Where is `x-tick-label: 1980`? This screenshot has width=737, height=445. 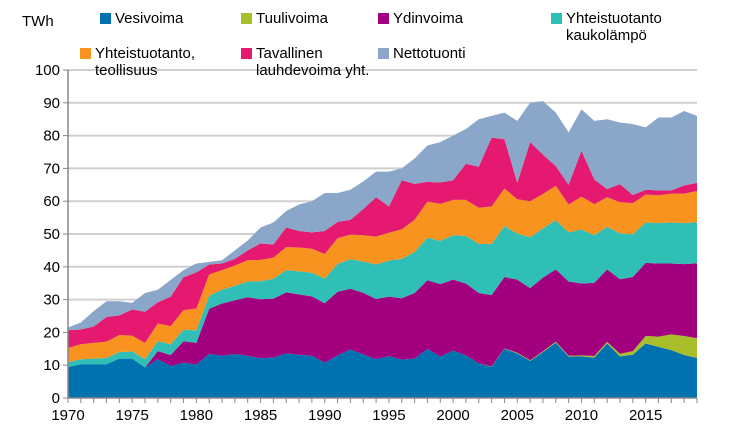 x-tick-label: 1980 is located at coordinates (196, 415).